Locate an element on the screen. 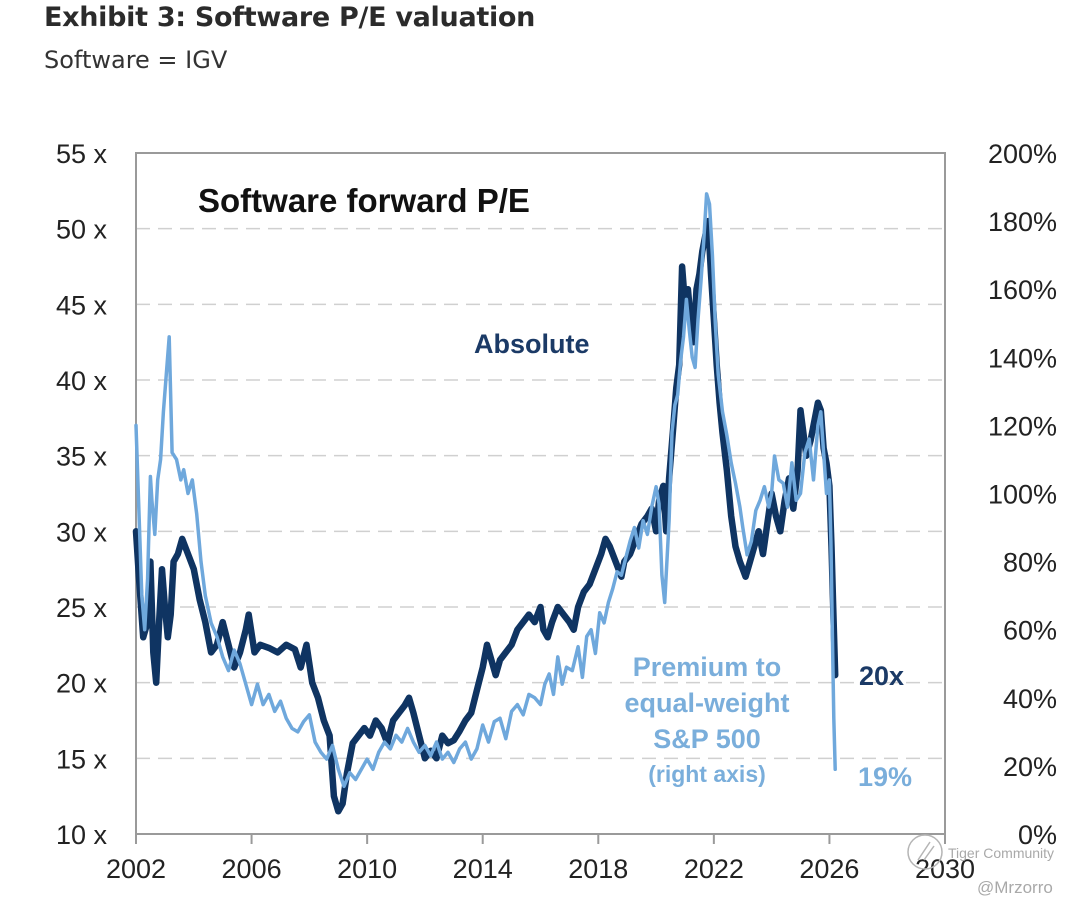  x-tick-label: 2022 is located at coordinates (714, 869).